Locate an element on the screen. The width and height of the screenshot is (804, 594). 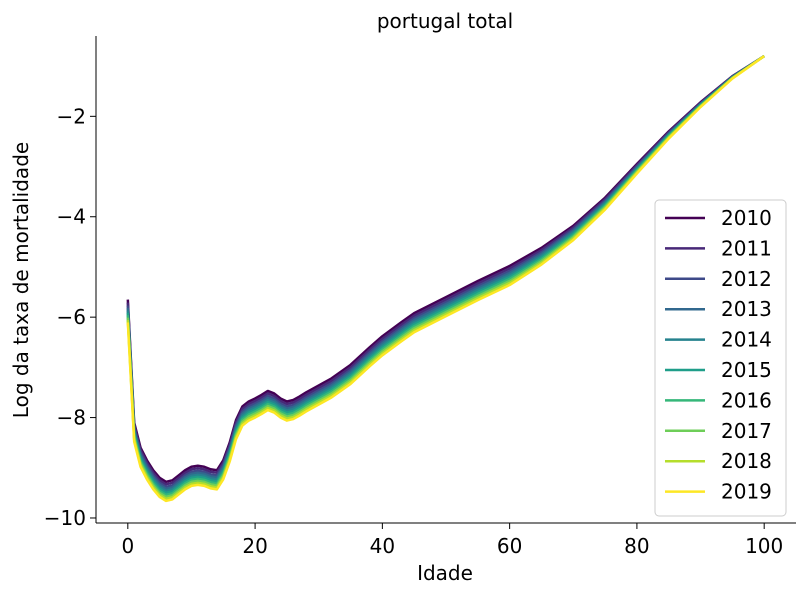
y-ticks: −10 −8 −6 −4 −2 is located at coordinates (70, 317).